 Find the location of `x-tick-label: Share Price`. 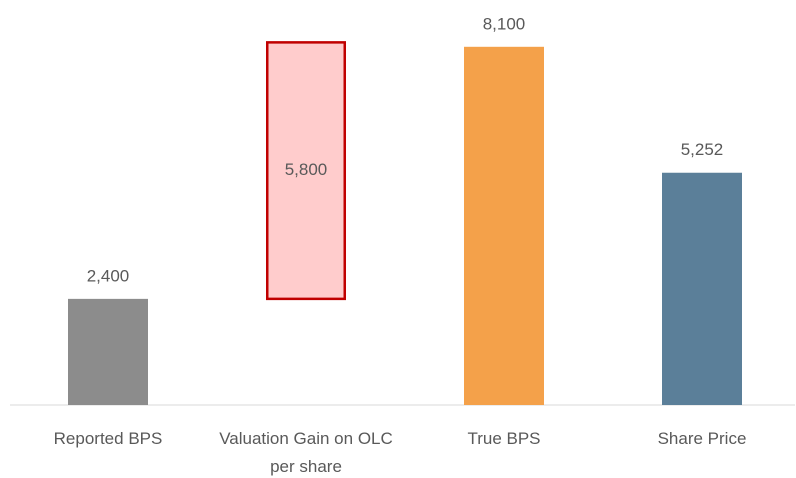

x-tick-label: Share Price is located at coordinates (702, 438).